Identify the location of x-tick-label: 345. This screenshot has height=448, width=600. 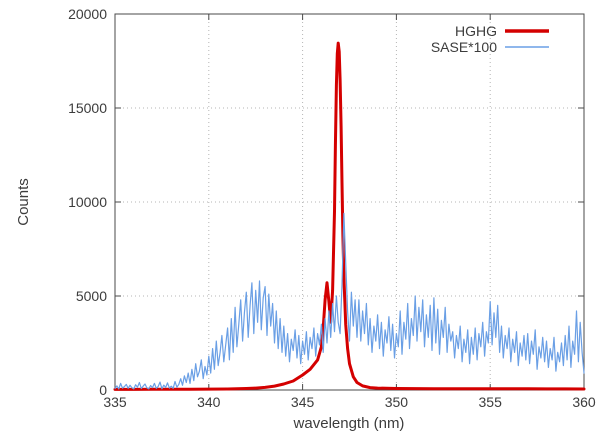
(303, 402).